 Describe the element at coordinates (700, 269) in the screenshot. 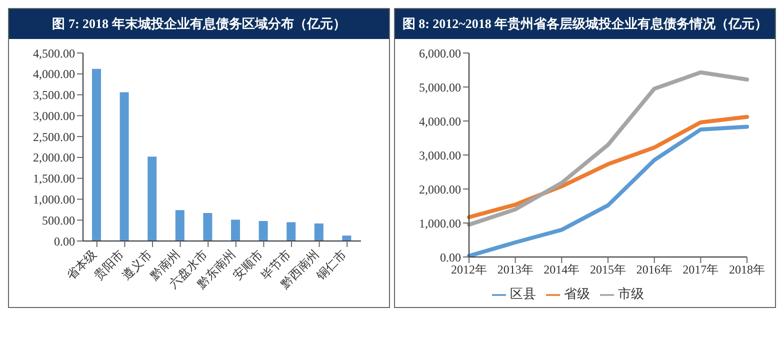

I see `x-tick-label: 2017年` at that location.